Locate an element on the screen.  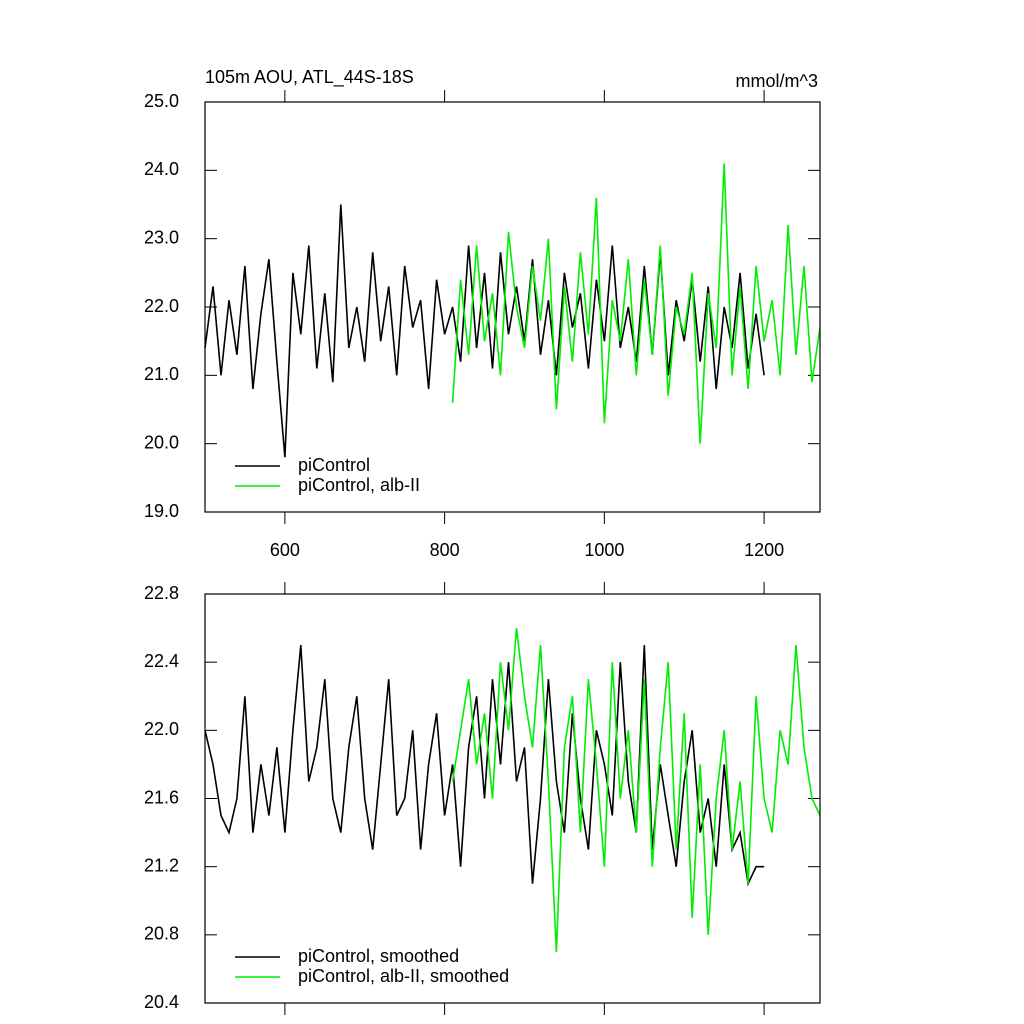
y-tick-label: 20.0 is located at coordinates (161, 442).